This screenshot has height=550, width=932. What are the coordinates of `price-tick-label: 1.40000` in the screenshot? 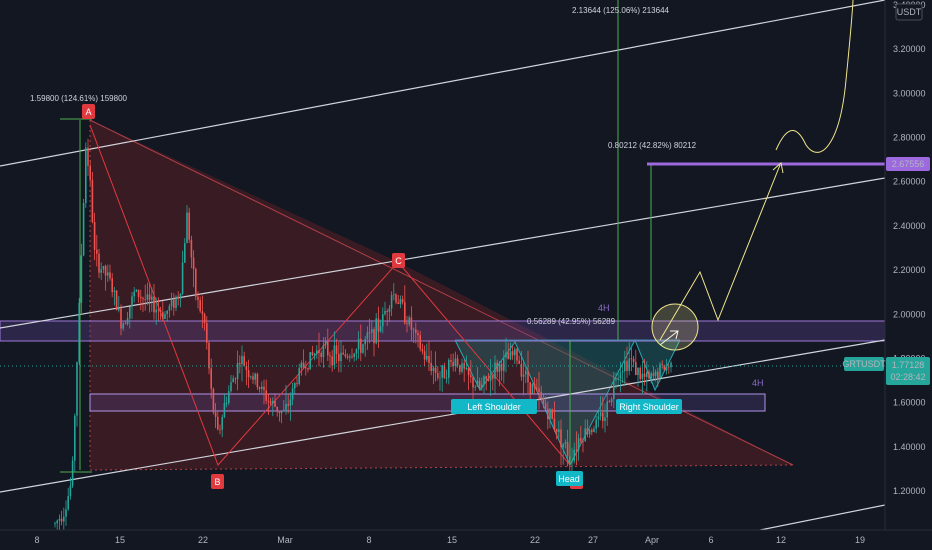 It's located at (909, 447).